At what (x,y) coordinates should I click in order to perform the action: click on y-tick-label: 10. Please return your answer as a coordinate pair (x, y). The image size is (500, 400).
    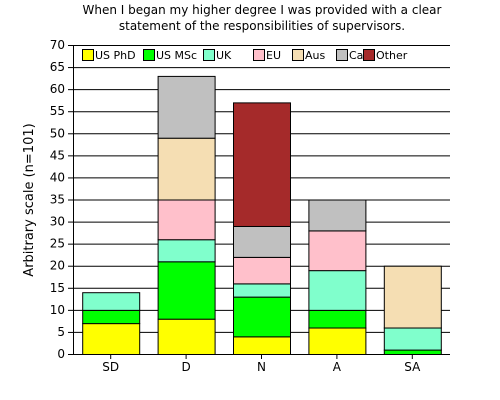
    Looking at the image, I should click on (57, 310).